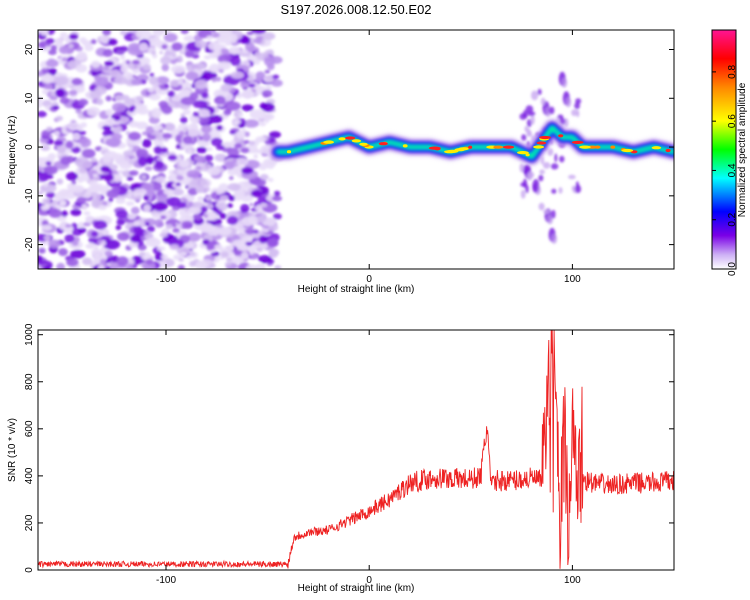 The width and height of the screenshot is (750, 600). What do you see at coordinates (29, 244) in the screenshot?
I see `y-tick-label: -20` at bounding box center [29, 244].